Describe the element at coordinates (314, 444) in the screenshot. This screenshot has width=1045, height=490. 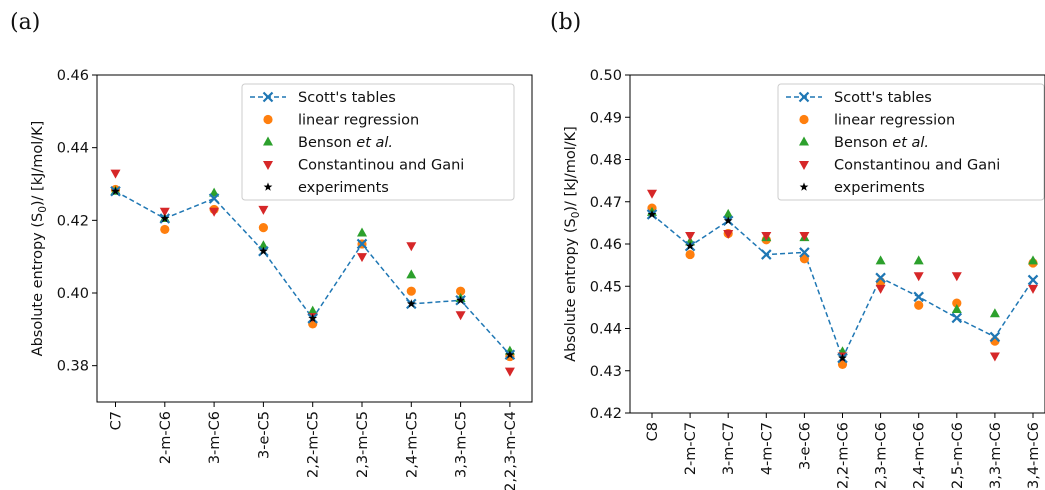
I see `x-tick-label: 2,2-m-C5` at that location.